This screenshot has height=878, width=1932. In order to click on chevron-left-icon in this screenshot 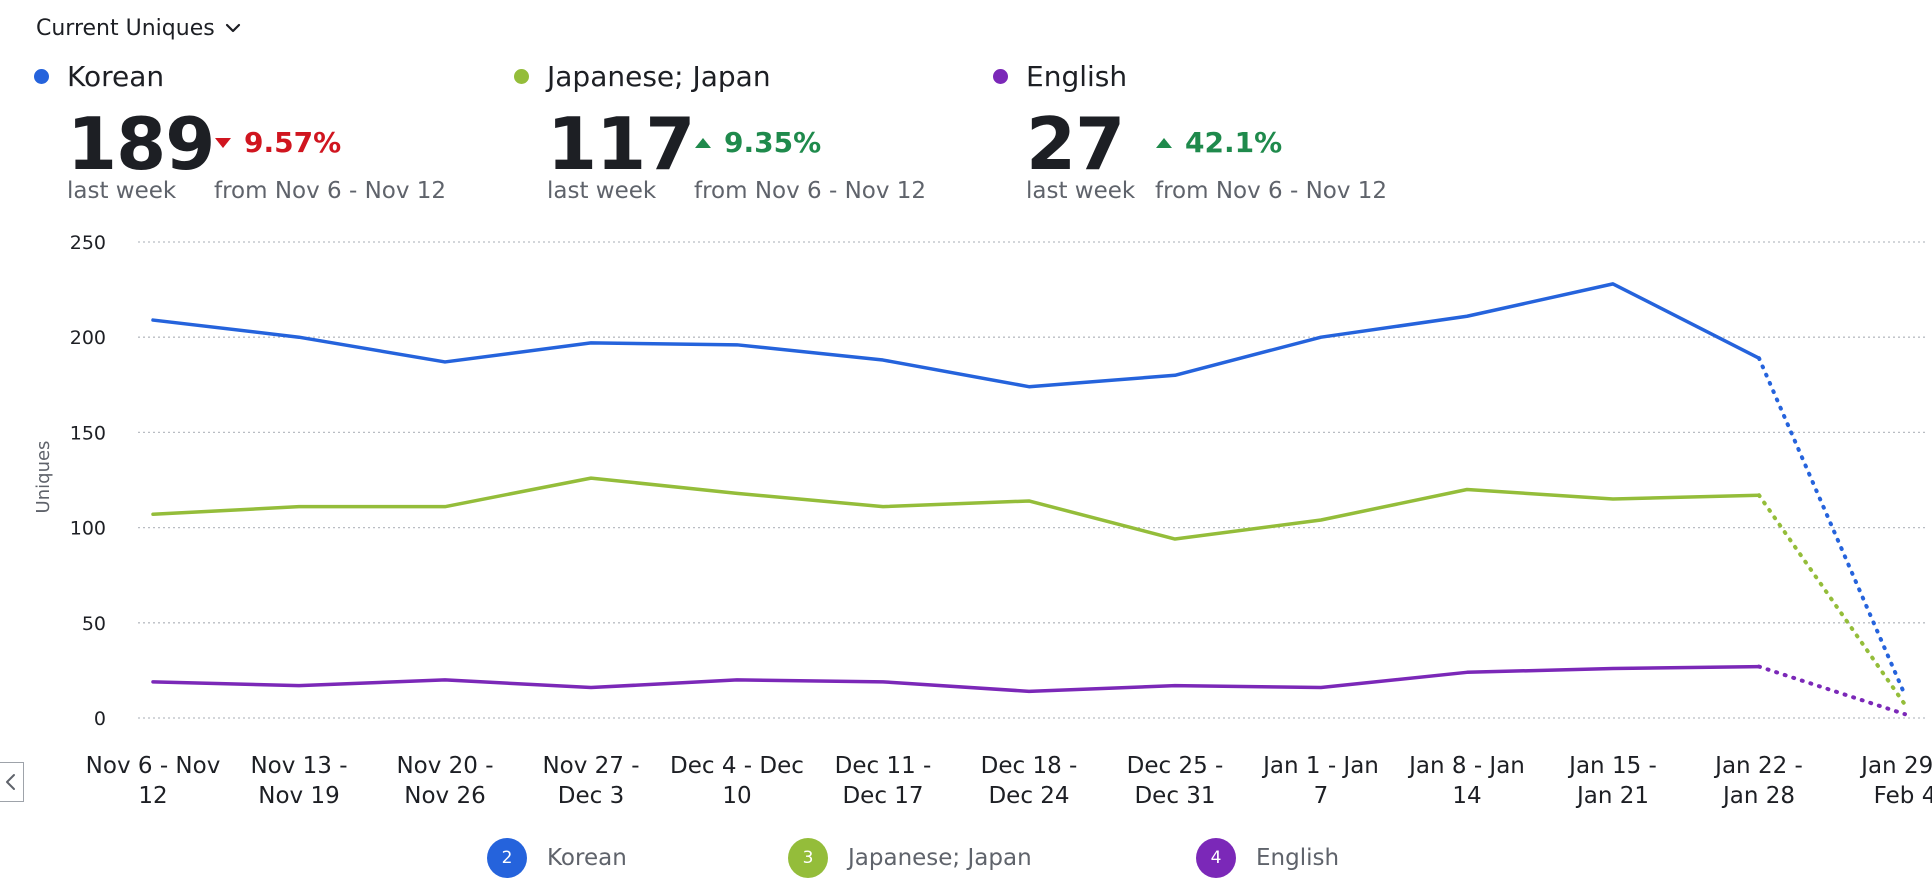, I will do `click(10, 782)`.